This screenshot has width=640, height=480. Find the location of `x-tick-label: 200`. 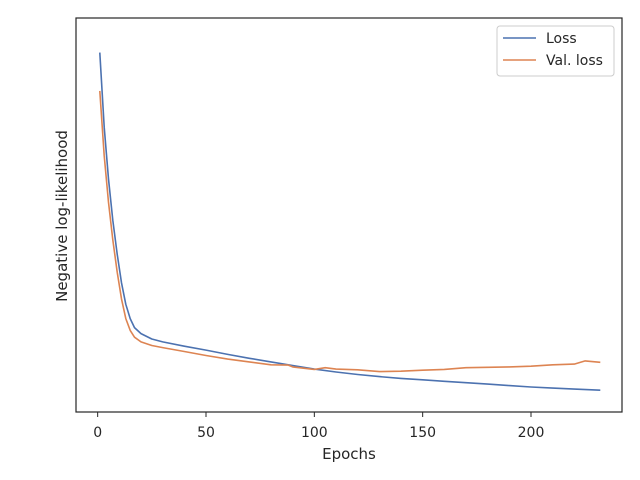

x-tick-label: 200 is located at coordinates (531, 433).